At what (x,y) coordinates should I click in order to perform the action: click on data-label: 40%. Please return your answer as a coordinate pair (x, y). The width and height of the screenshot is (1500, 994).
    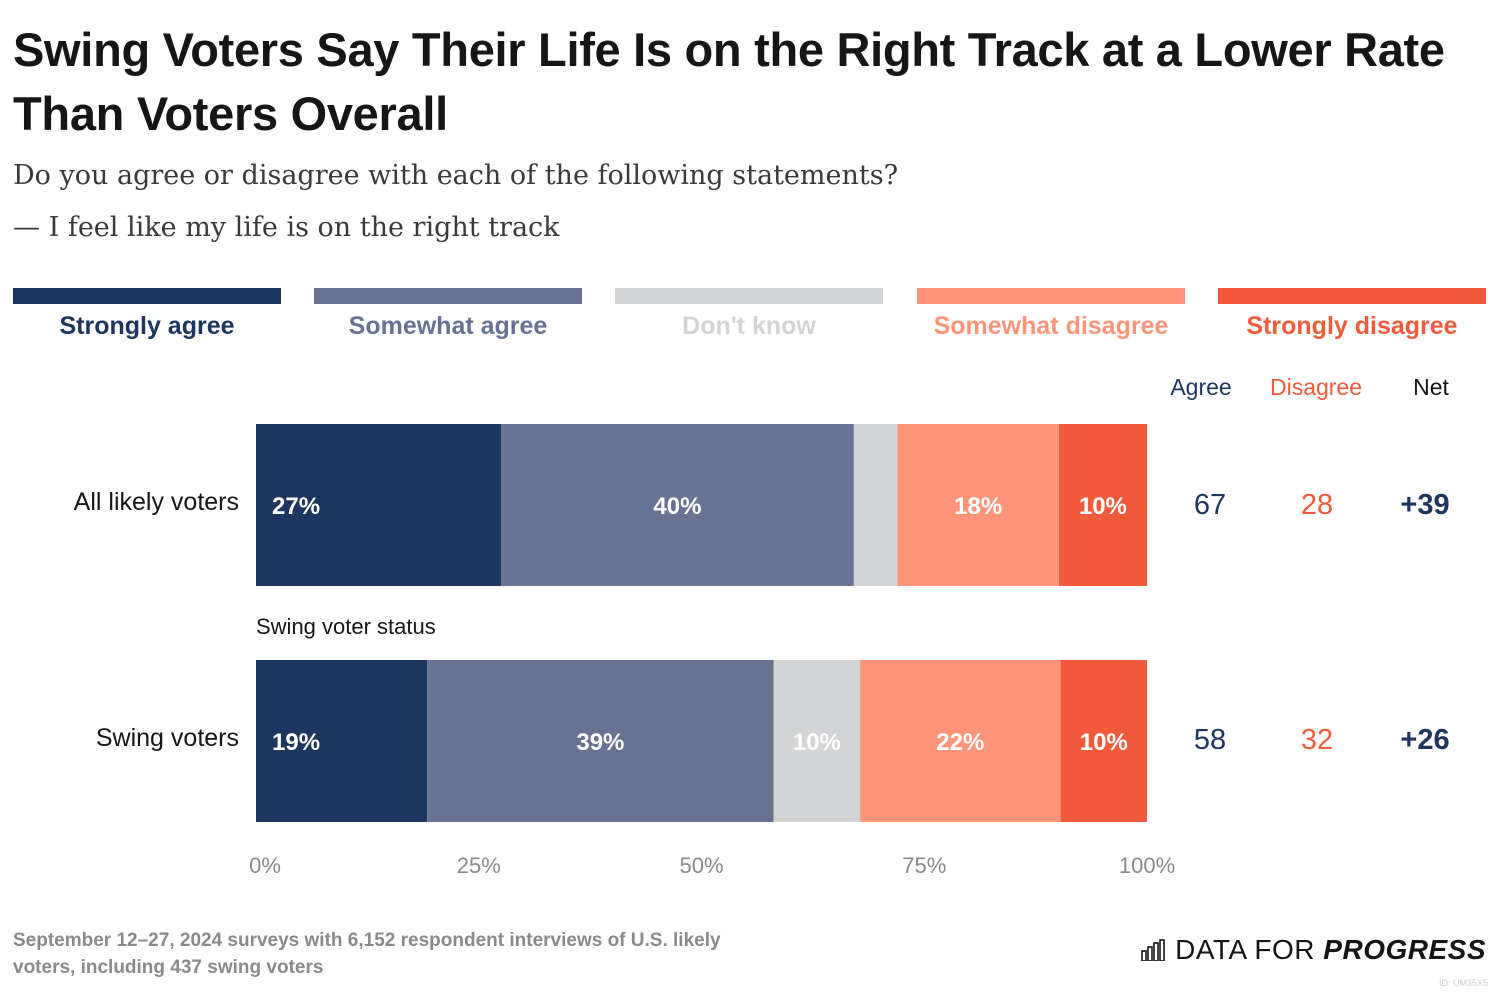
    Looking at the image, I should click on (677, 506).